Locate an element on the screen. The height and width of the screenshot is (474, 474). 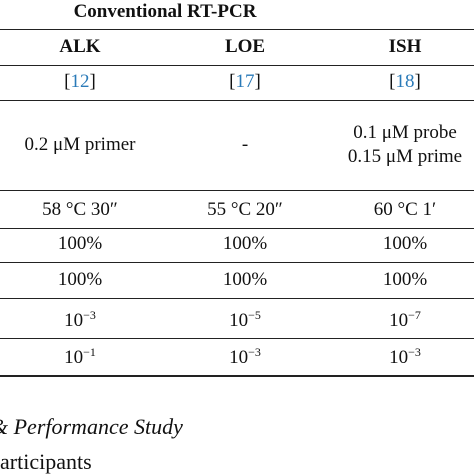
table-cell: 58 °C 30″ is located at coordinates (80, 210).